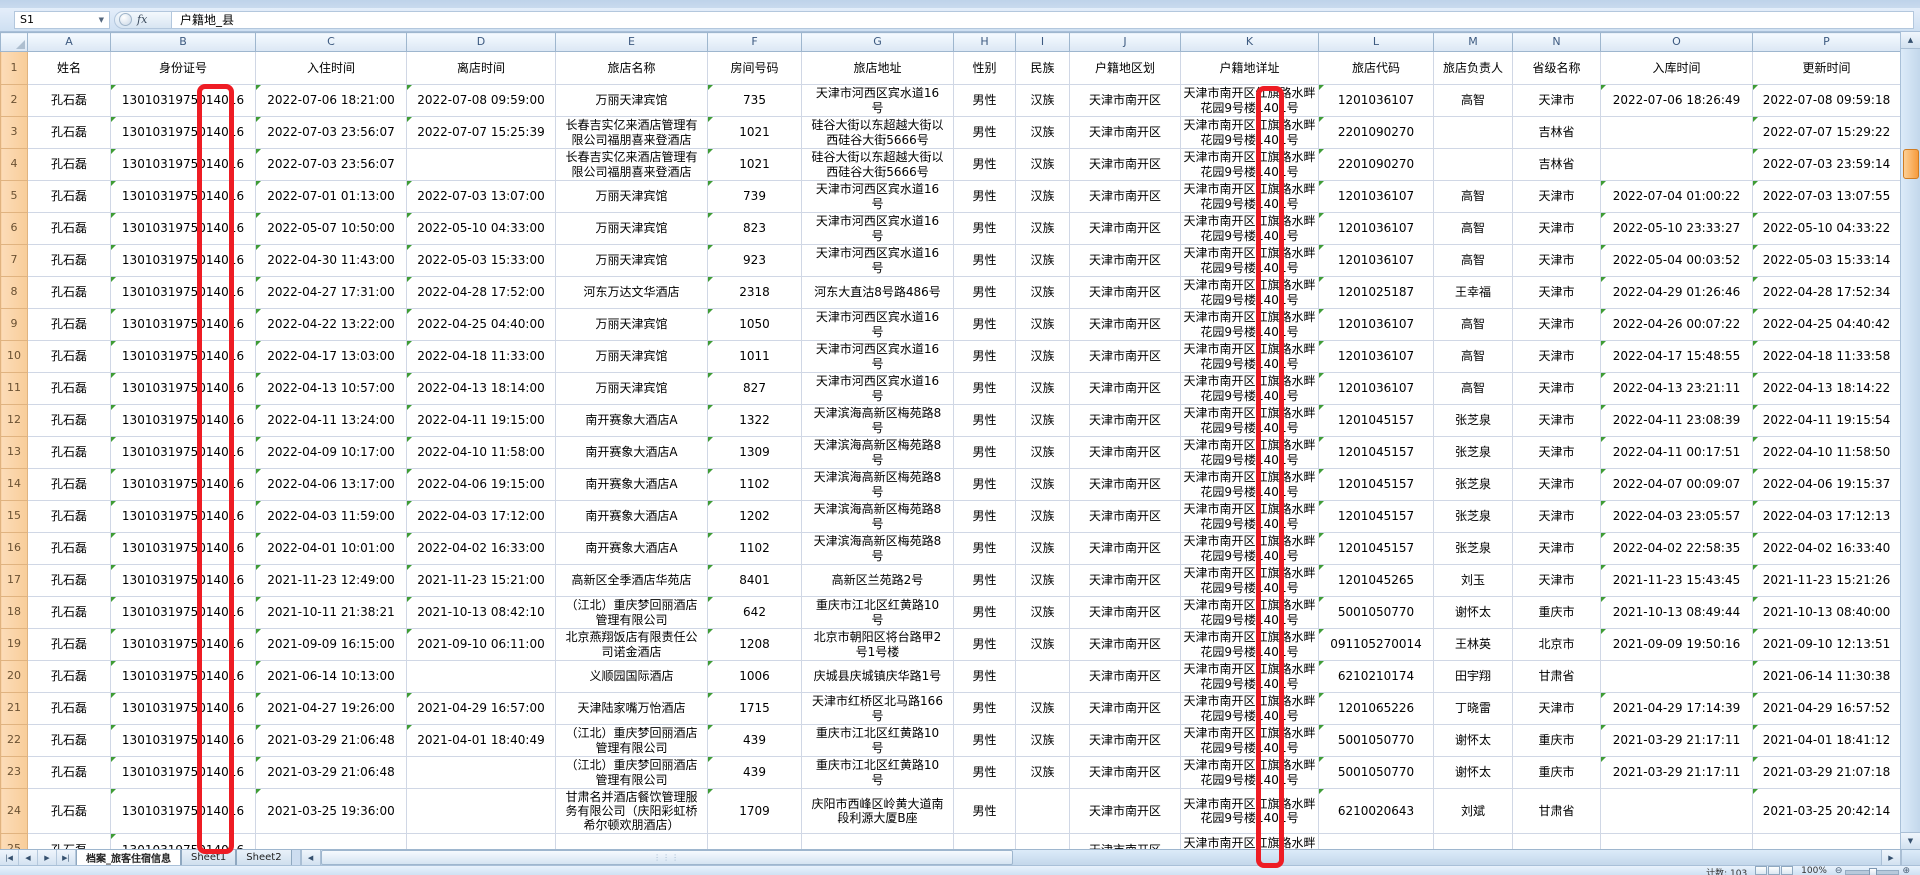  I want to click on cell-H22: 男性, so click(984, 740).